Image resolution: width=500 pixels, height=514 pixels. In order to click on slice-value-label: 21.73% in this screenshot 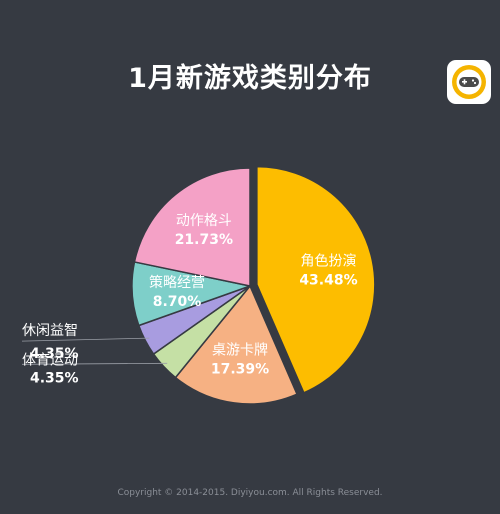, I will do `click(204, 240)`.